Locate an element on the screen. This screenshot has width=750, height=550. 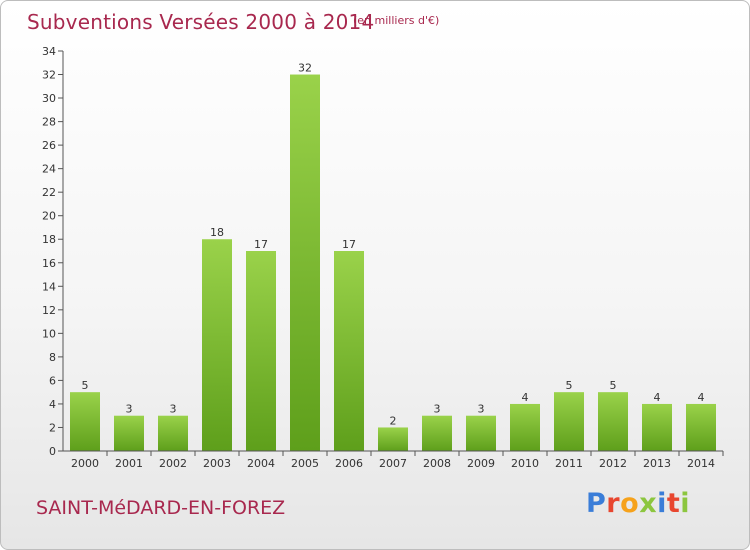
proxiti-logo: Proxiti is located at coordinates (638, 503).